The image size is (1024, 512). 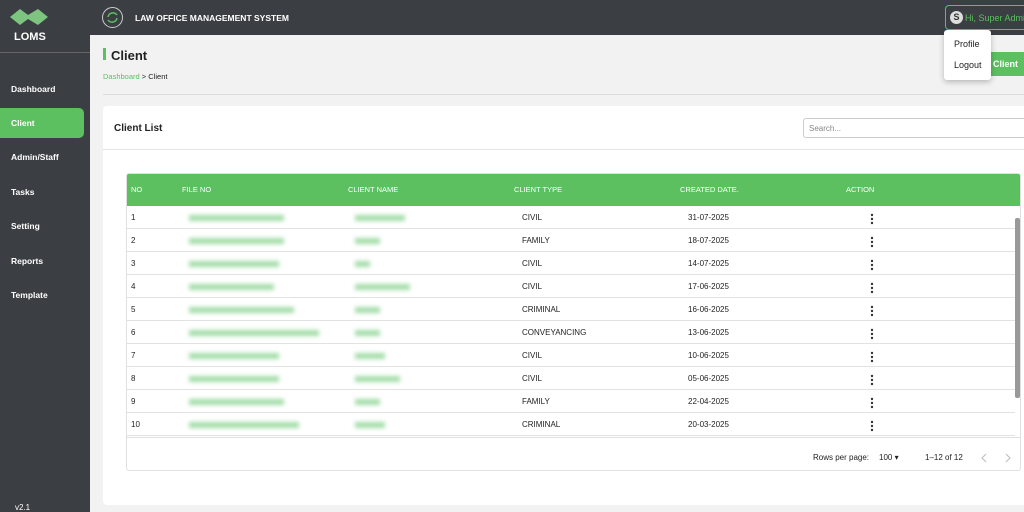 I want to click on created-date: 20-03-2025, so click(x=708, y=424).